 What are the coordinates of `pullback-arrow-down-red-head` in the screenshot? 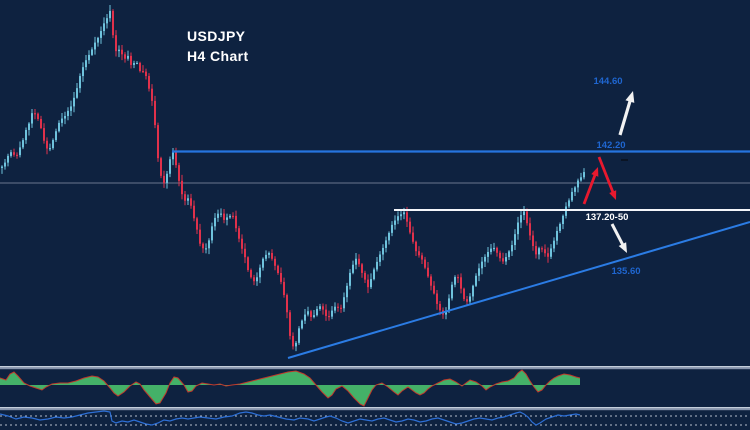 It's located at (613, 195).